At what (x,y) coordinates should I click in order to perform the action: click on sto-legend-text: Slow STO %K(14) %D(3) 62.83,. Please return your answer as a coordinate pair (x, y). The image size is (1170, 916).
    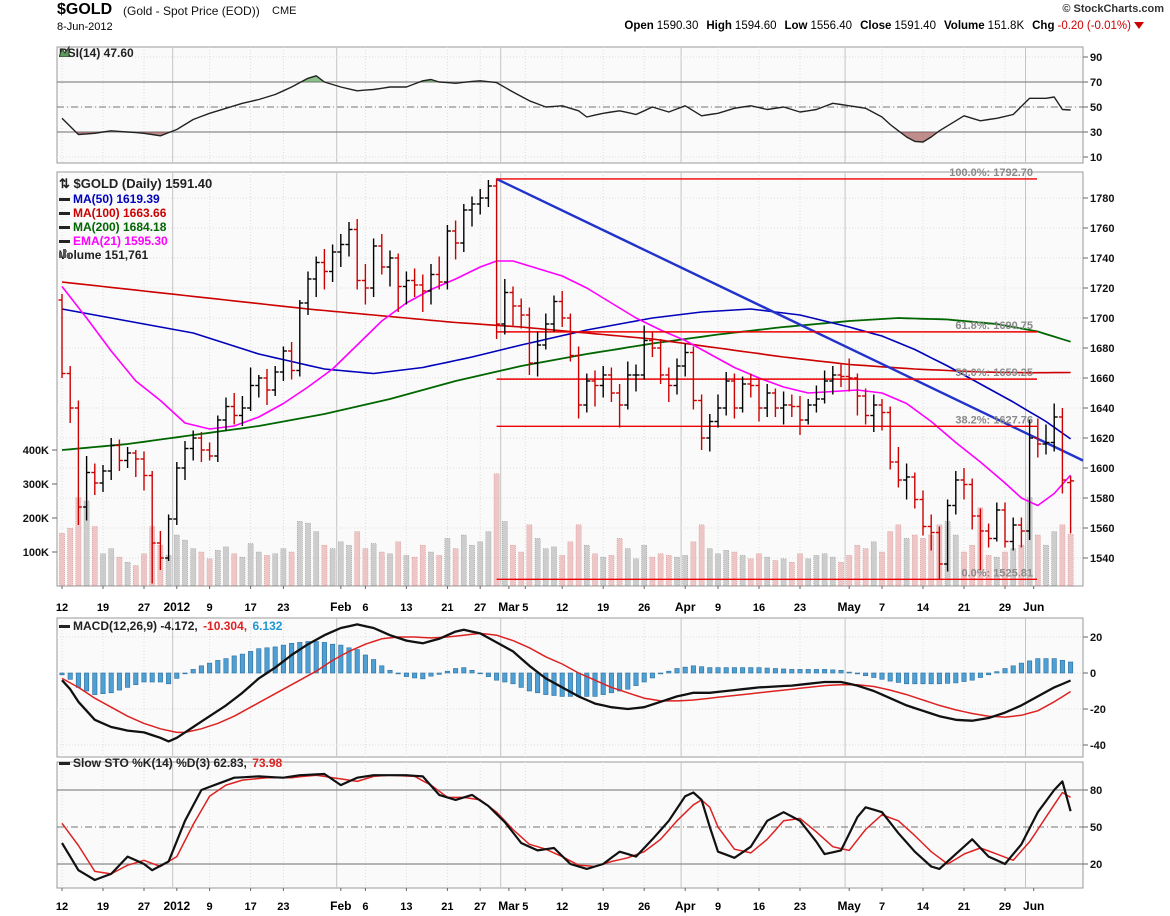
    Looking at the image, I should click on (160, 763).